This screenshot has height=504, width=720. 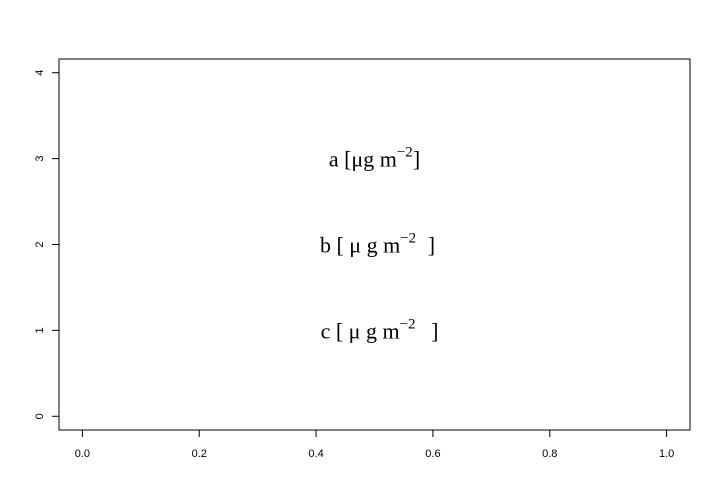 I want to click on annotation-text: c [ μ g m, so click(x=360, y=330).